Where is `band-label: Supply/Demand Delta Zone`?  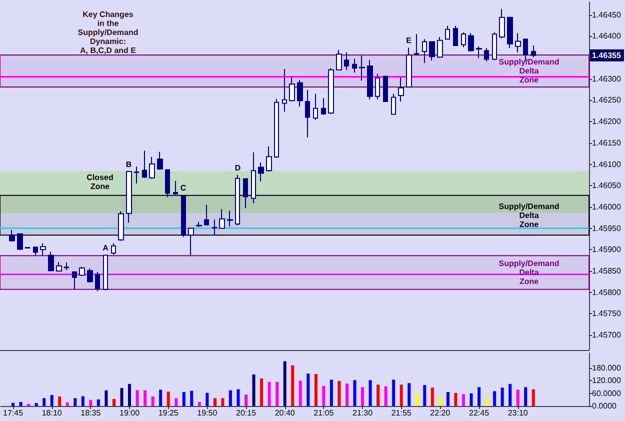 band-label: Supply/Demand Delta Zone is located at coordinates (529, 215).